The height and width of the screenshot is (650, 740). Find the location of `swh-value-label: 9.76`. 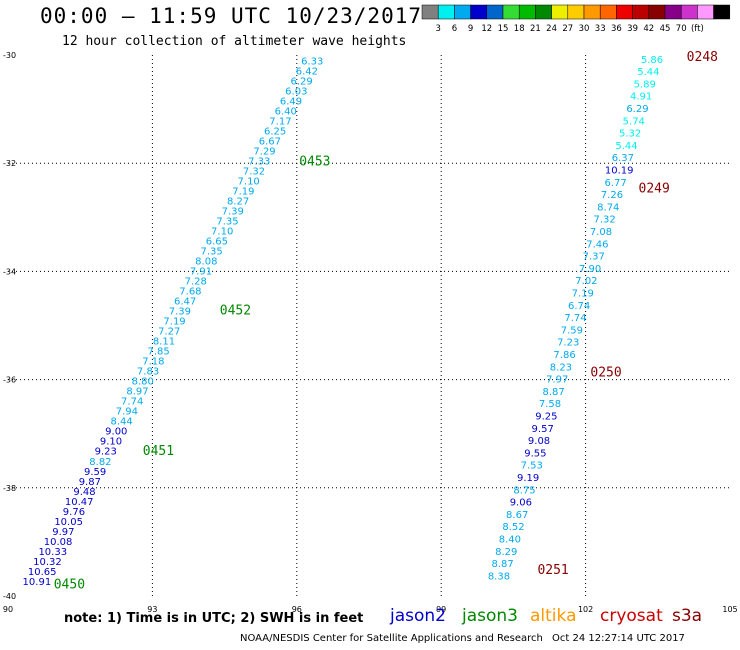

swh-value-label: 9.76 is located at coordinates (74, 512).